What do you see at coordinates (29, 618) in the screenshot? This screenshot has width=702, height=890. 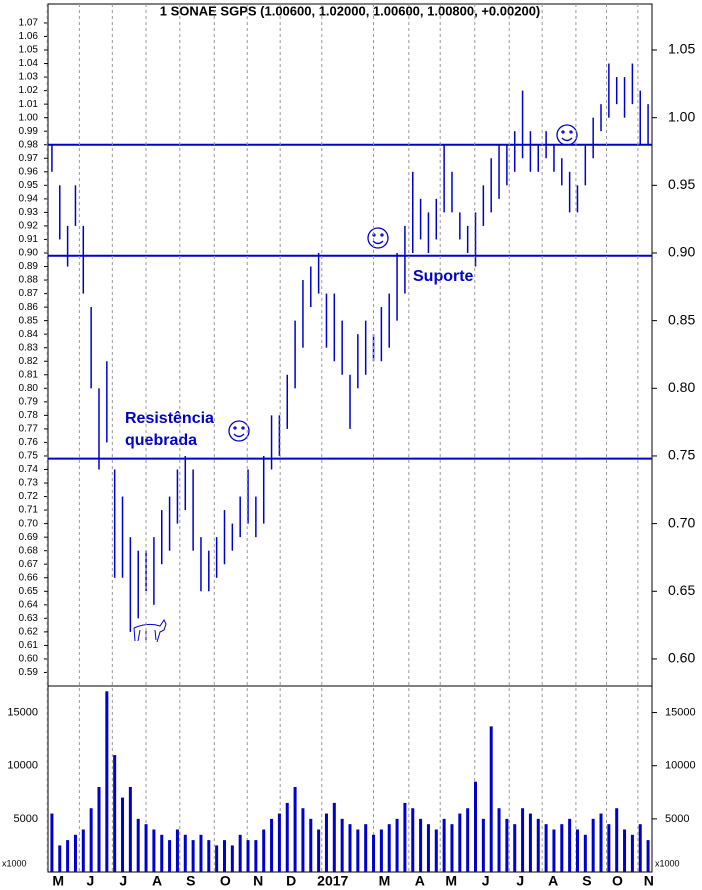 I see `y-tick-label: 0.63` at bounding box center [29, 618].